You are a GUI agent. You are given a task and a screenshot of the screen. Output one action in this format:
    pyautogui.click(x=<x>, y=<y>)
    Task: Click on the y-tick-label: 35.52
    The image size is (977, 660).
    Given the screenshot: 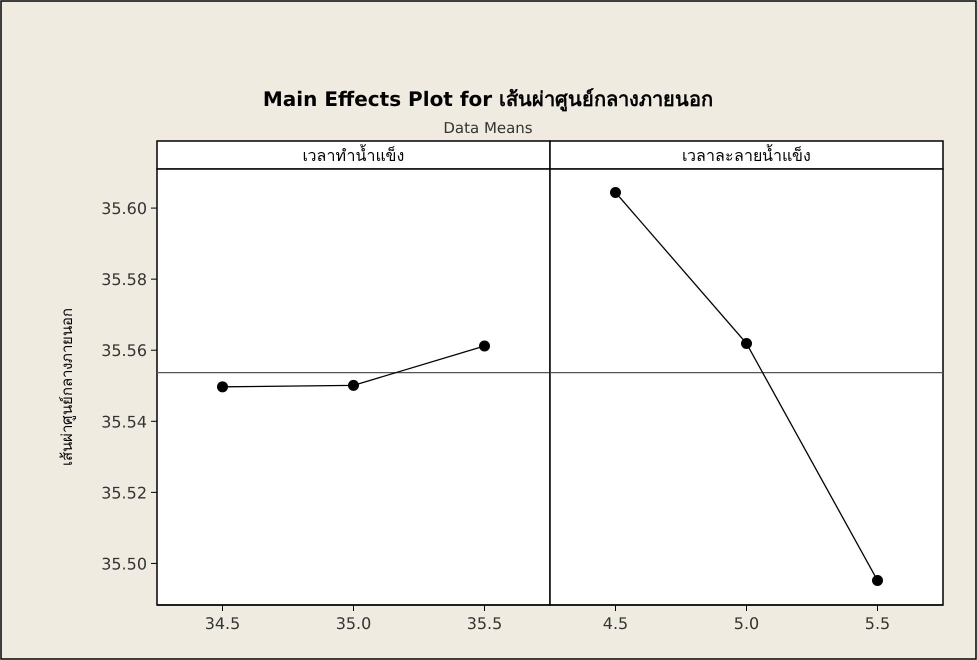 What is the action you would take?
    pyautogui.click(x=124, y=492)
    